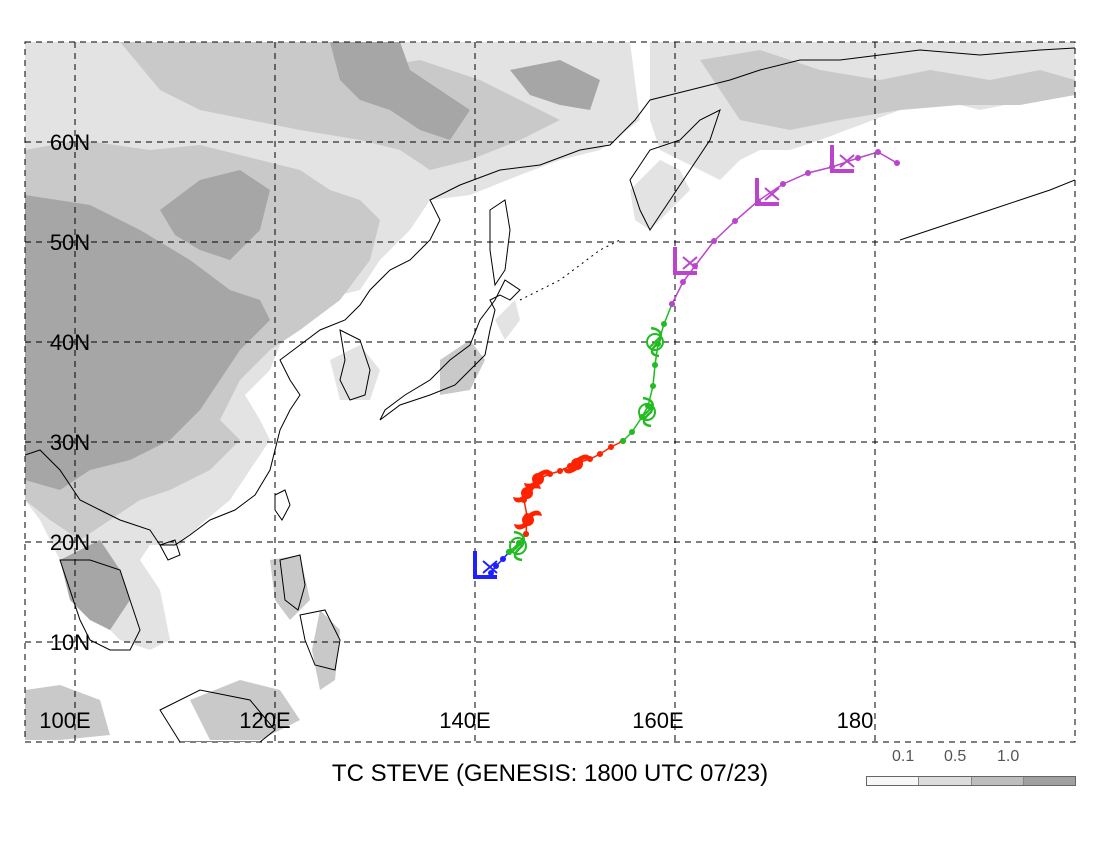 This screenshot has height=850, width=1100. Describe the element at coordinates (282, 505) in the screenshot. I see `taiwan` at that location.